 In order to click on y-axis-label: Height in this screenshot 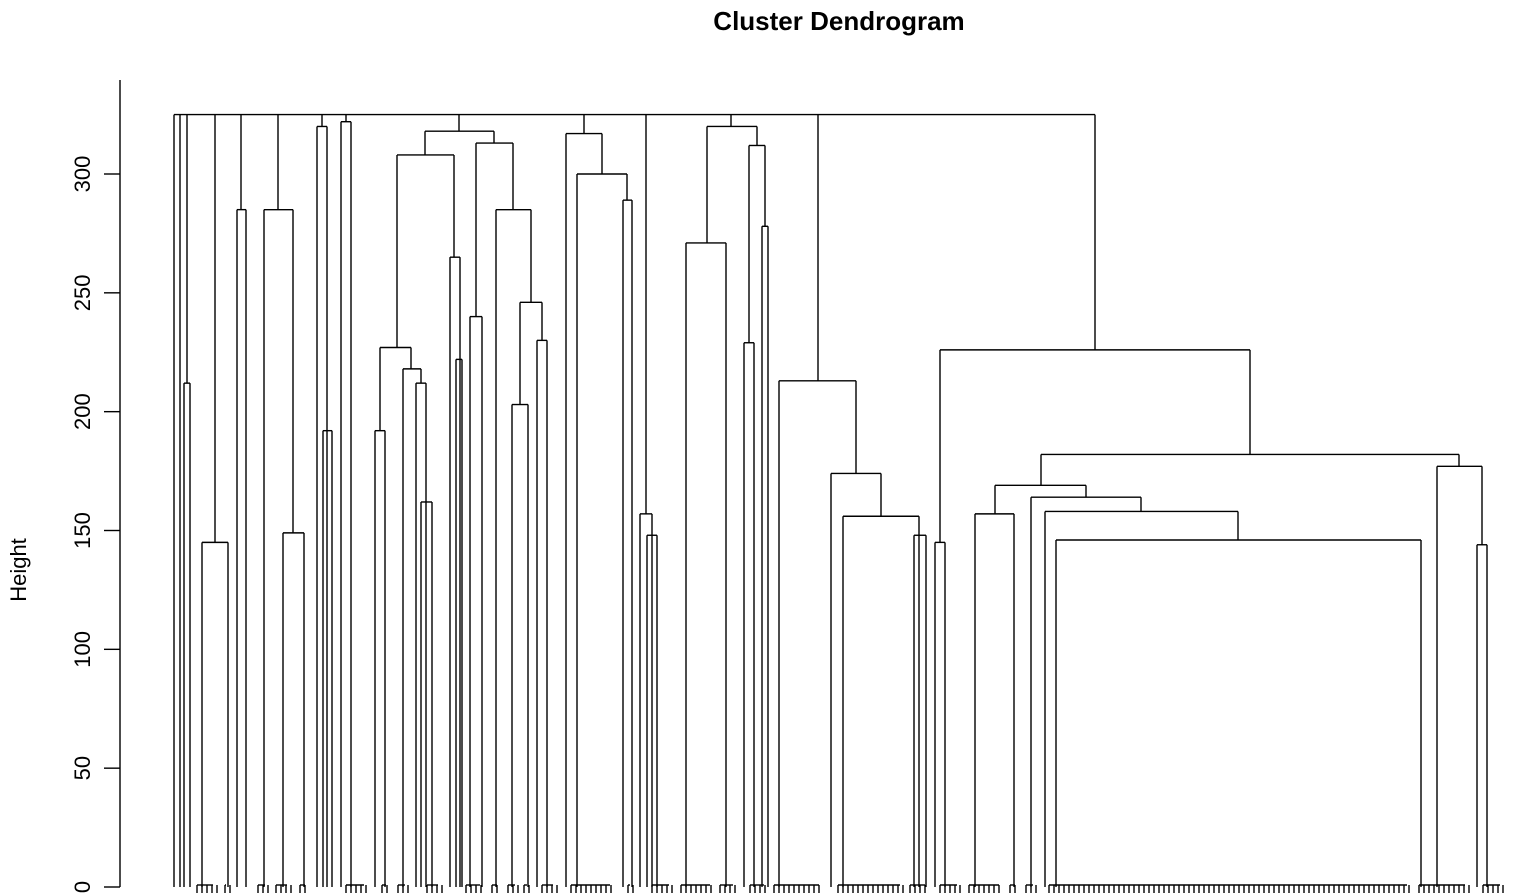, I will do `click(18, 570)`.